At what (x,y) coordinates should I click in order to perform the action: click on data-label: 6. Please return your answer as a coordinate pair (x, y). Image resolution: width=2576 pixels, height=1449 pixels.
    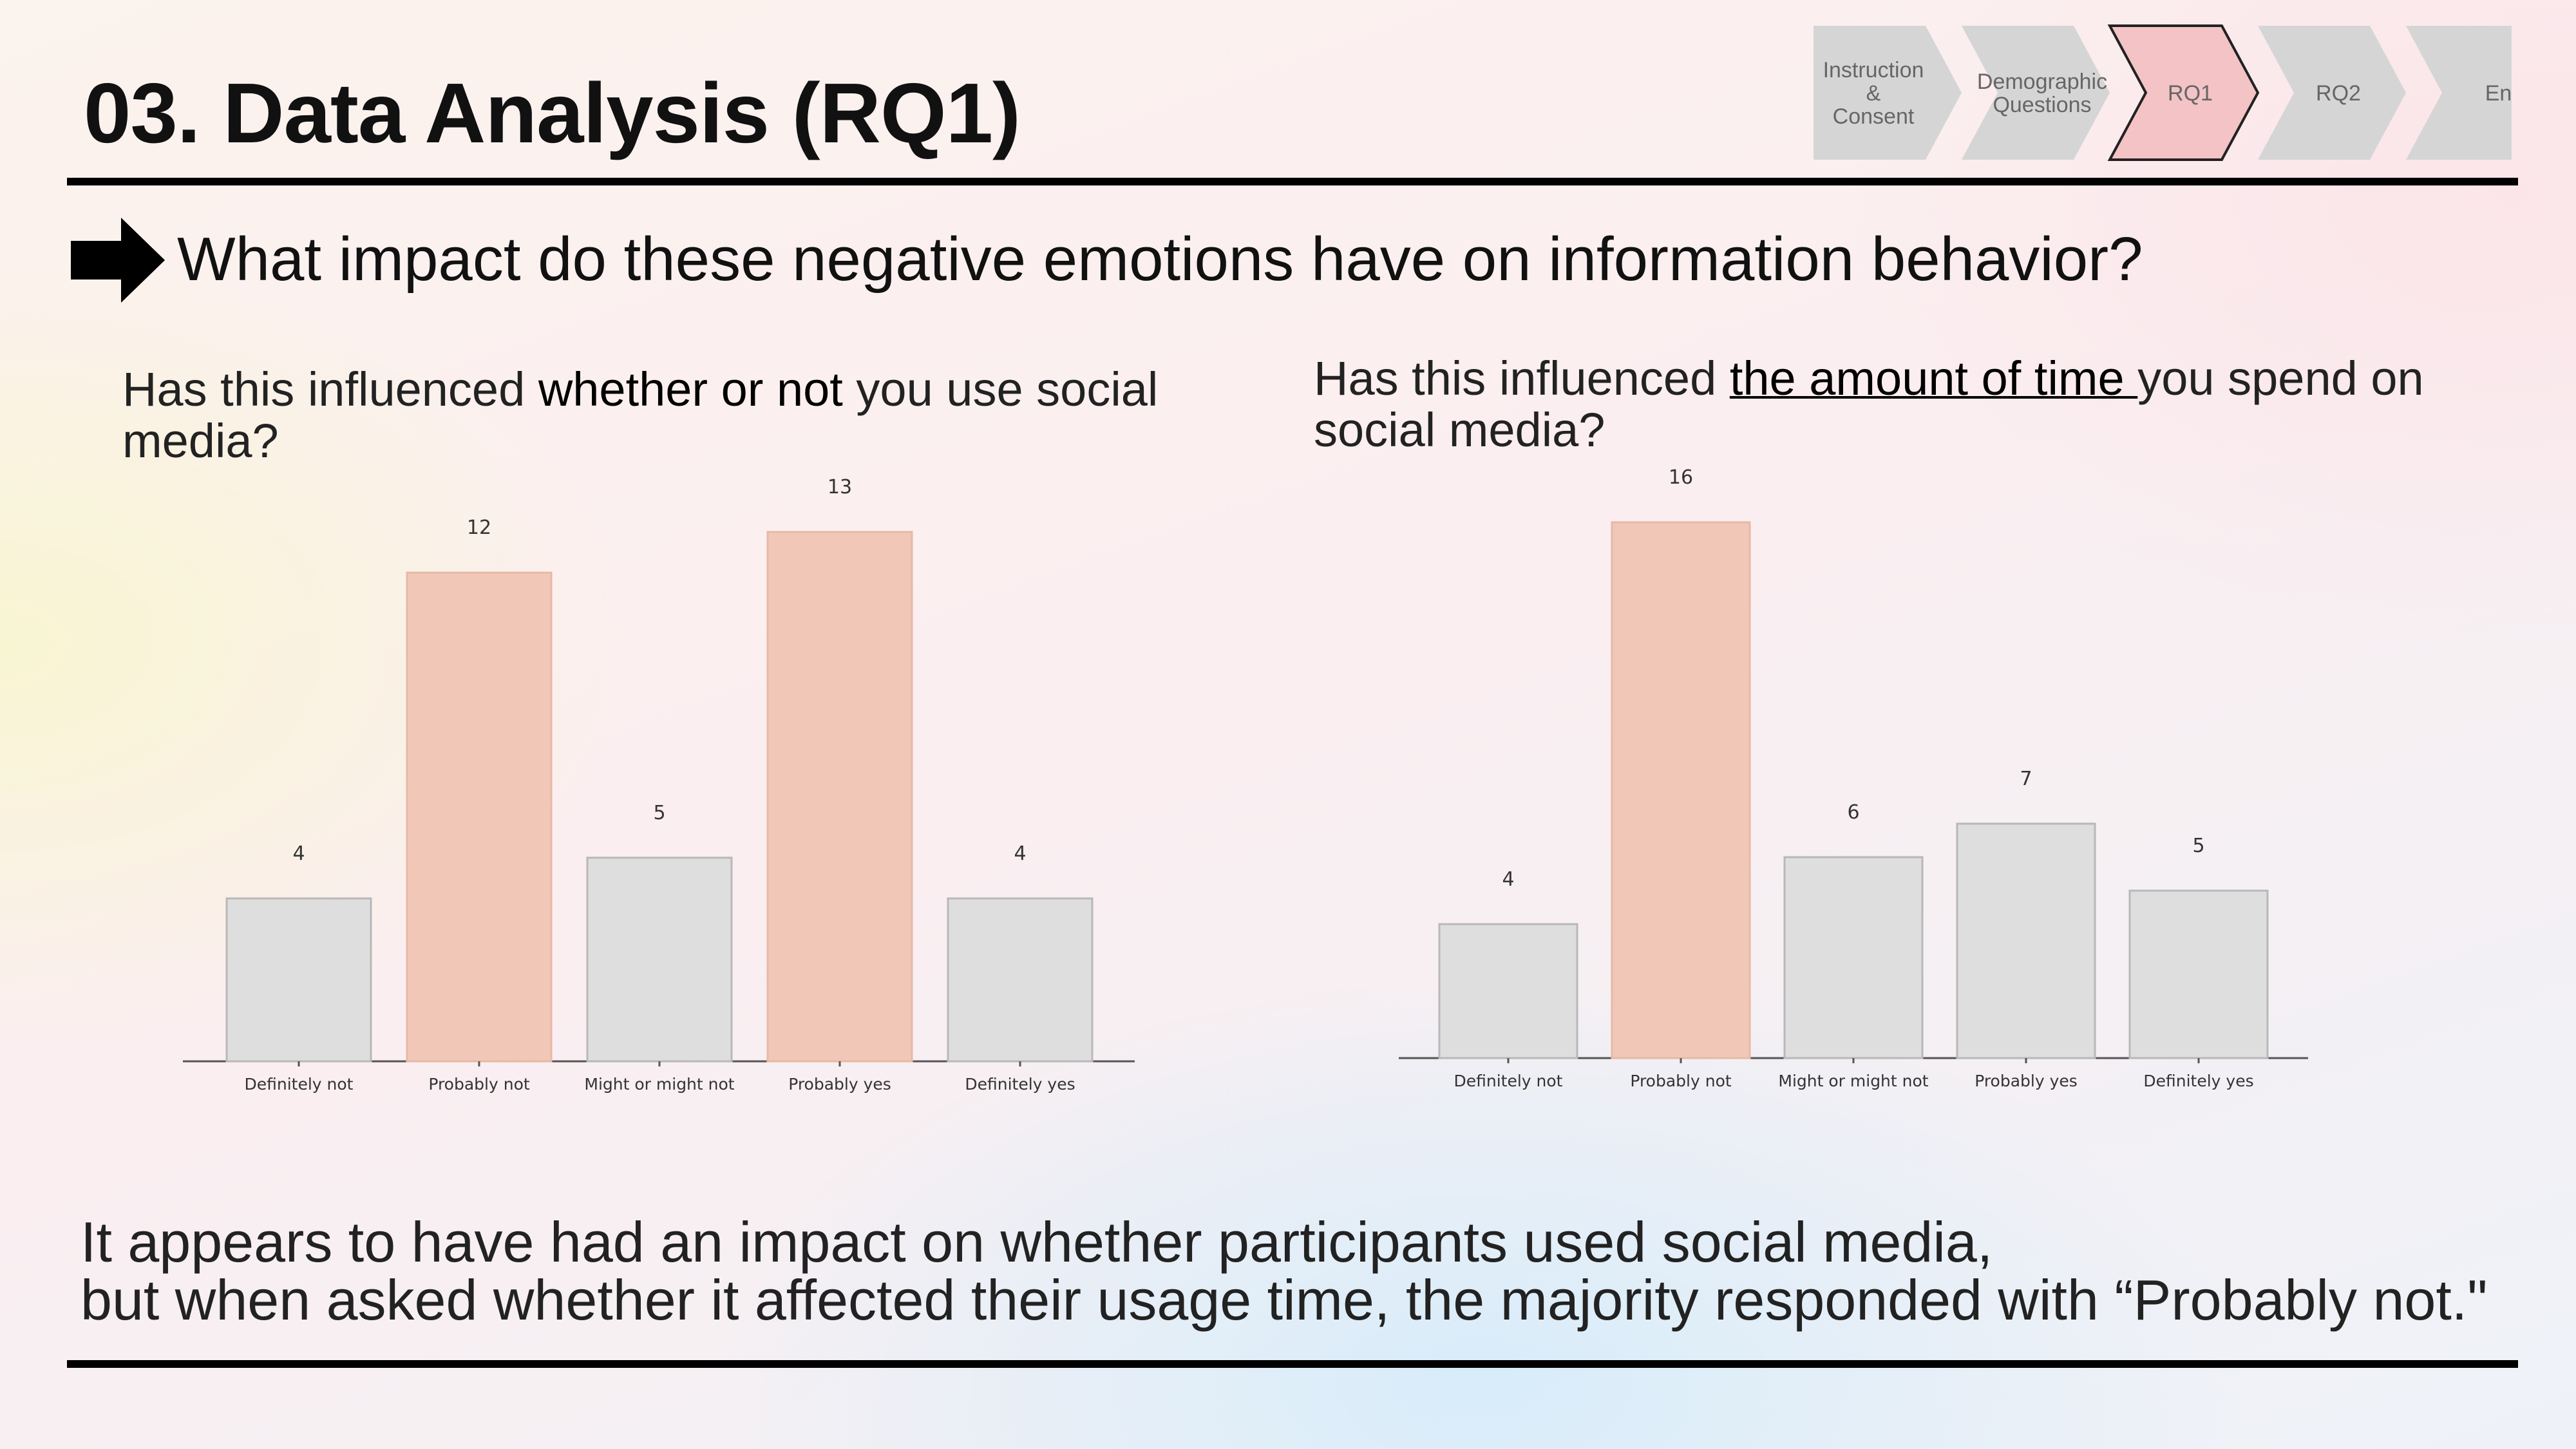
    Looking at the image, I should click on (1853, 813).